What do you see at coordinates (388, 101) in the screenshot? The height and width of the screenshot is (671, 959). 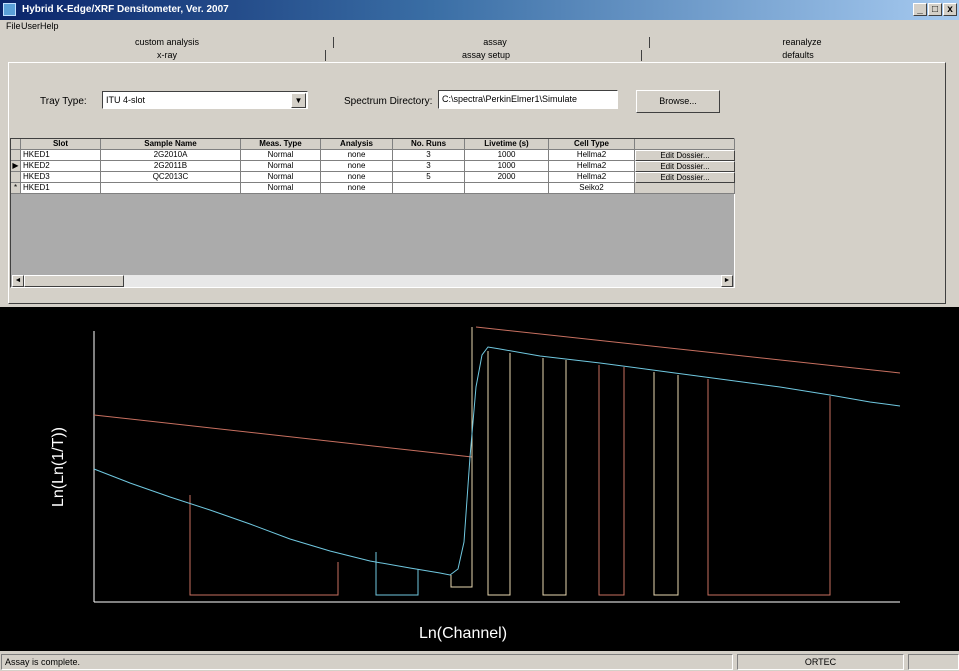 I see `spectrum-directory-label: Spectrum Directory:` at bounding box center [388, 101].